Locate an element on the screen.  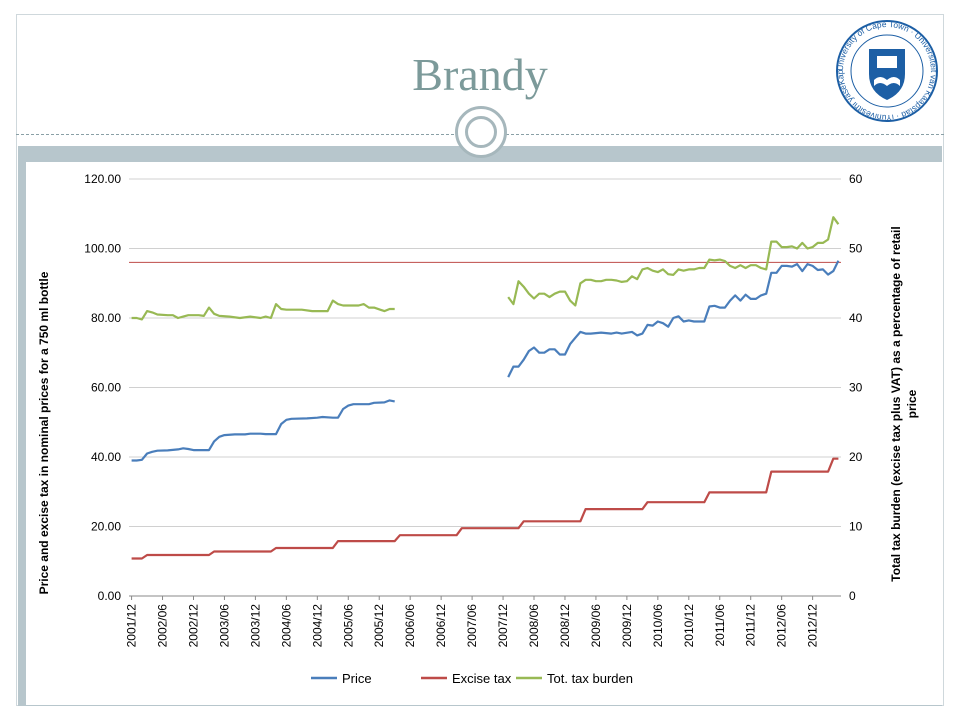
x-tick-label: 2003/12 is located at coordinates (255, 626).